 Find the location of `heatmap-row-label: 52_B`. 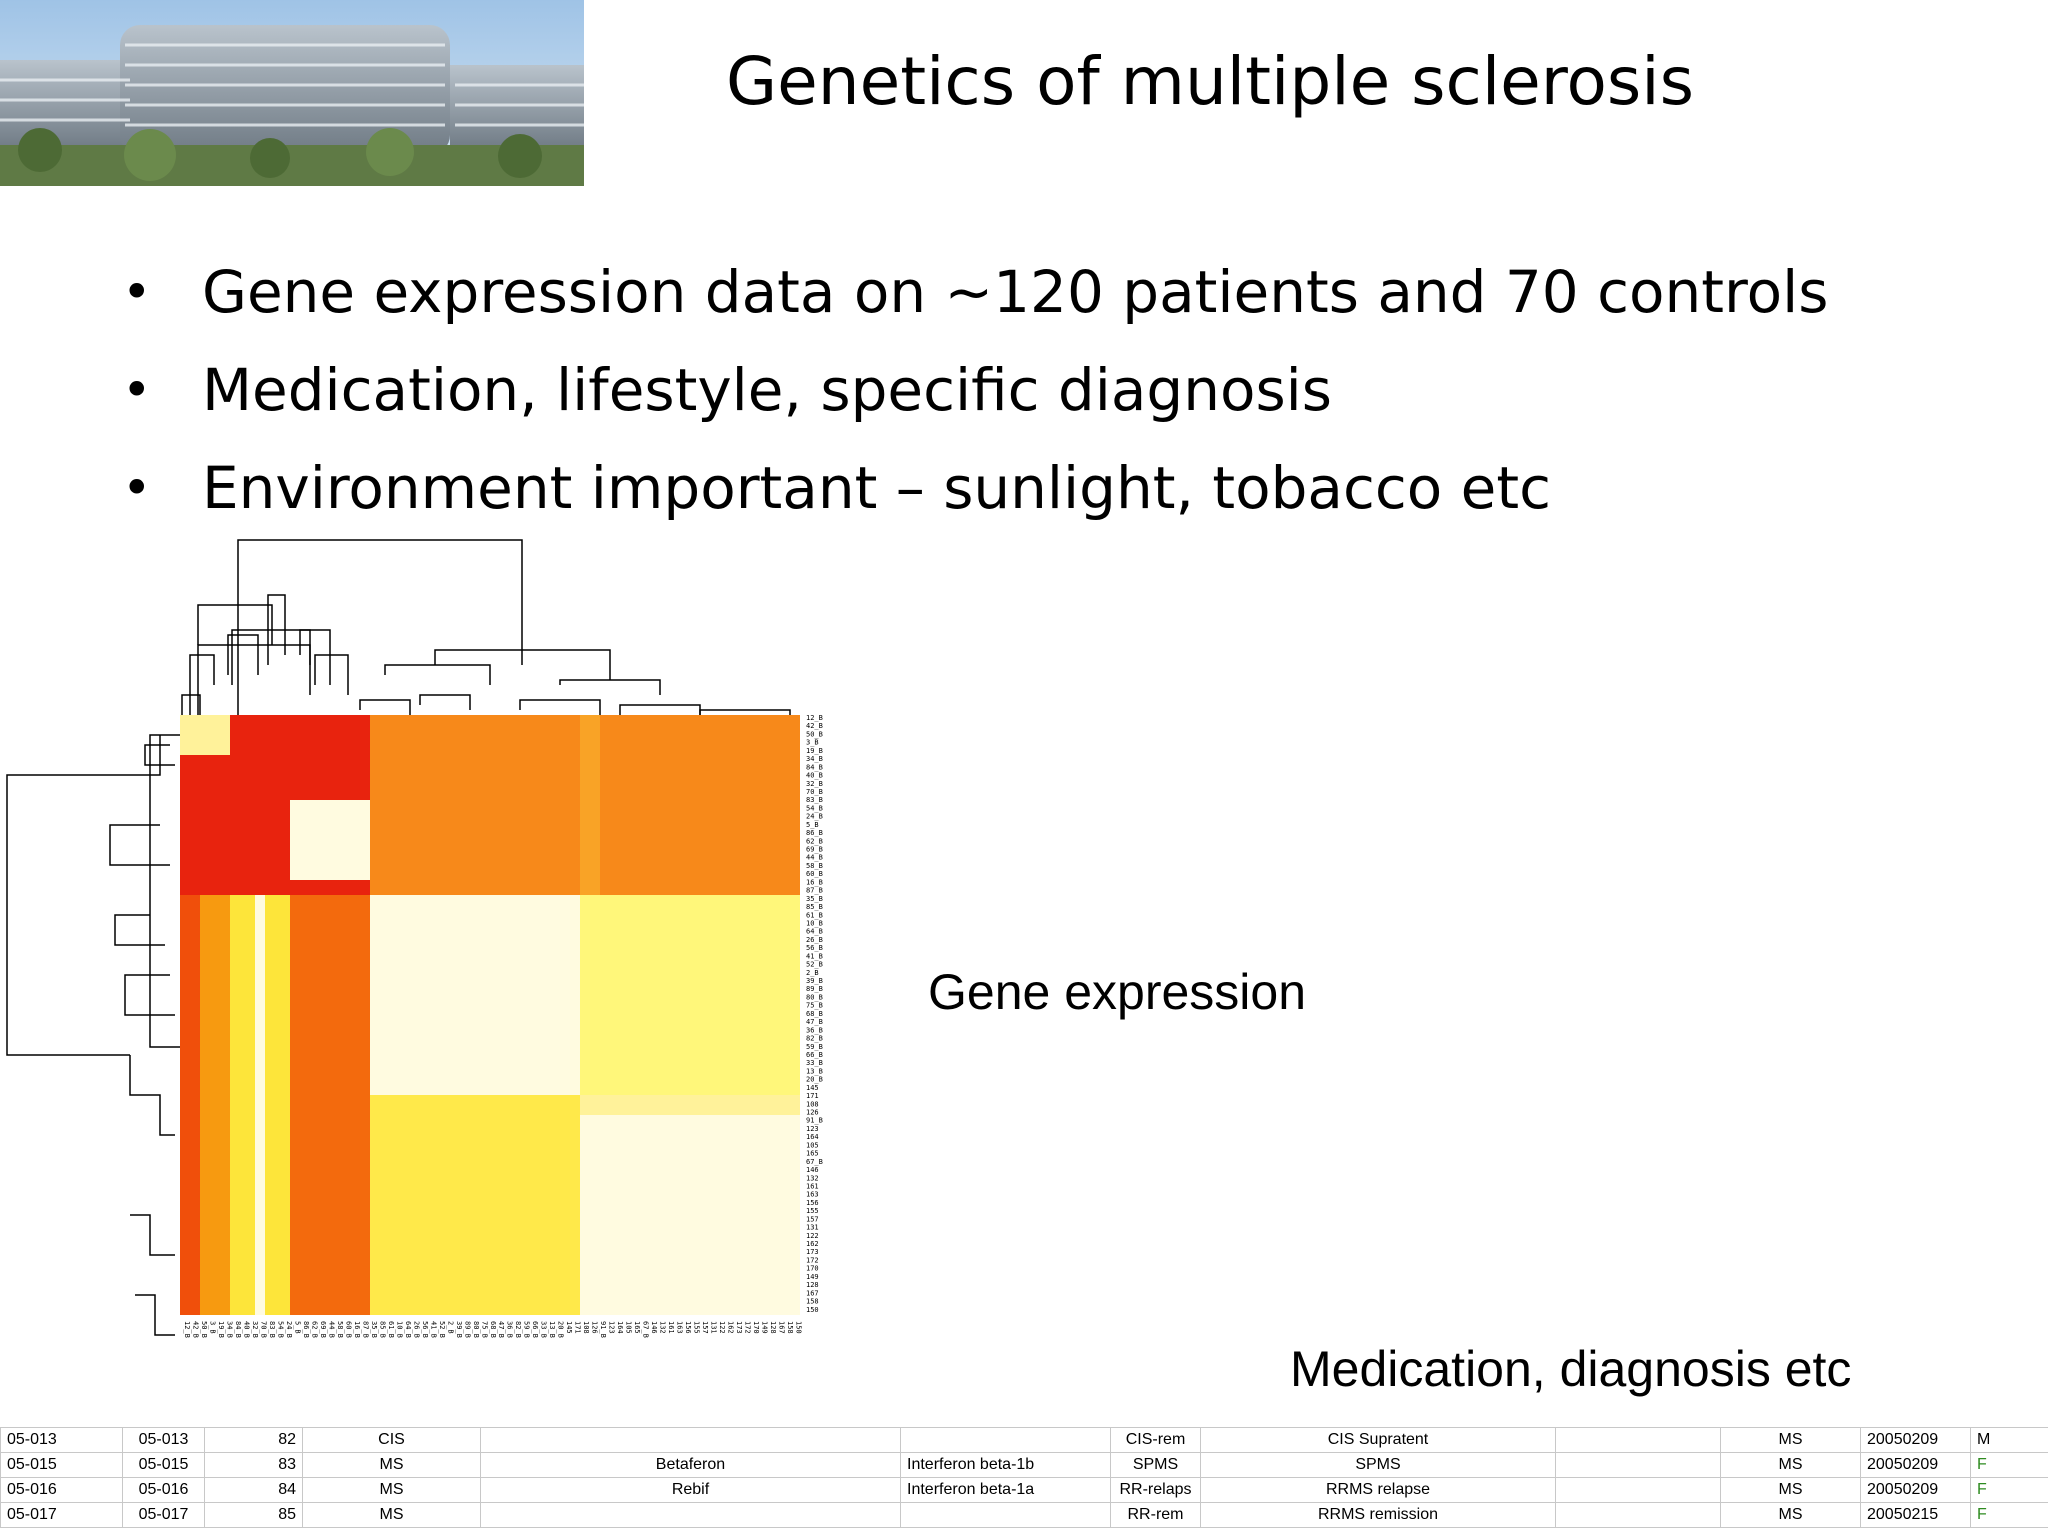

heatmap-row-label: 52_B is located at coordinates (814, 965).